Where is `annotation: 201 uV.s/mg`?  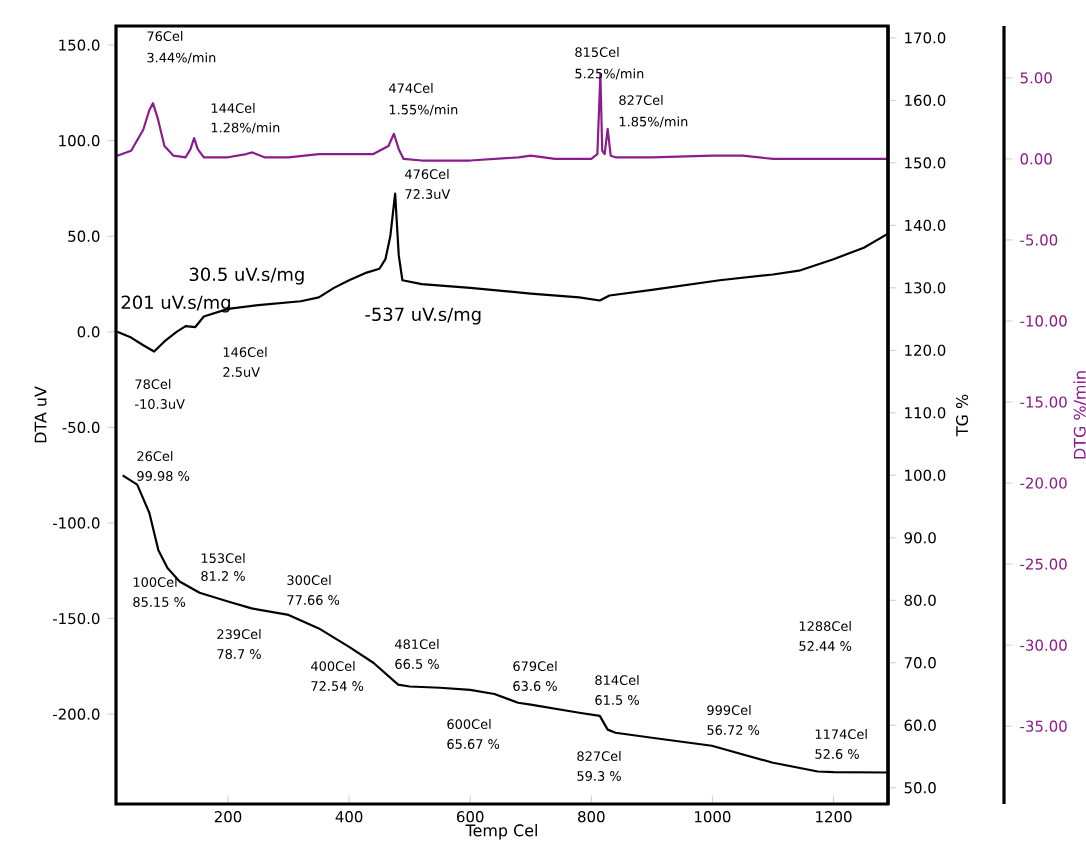 annotation: 201 uV.s/mg is located at coordinates (175, 304).